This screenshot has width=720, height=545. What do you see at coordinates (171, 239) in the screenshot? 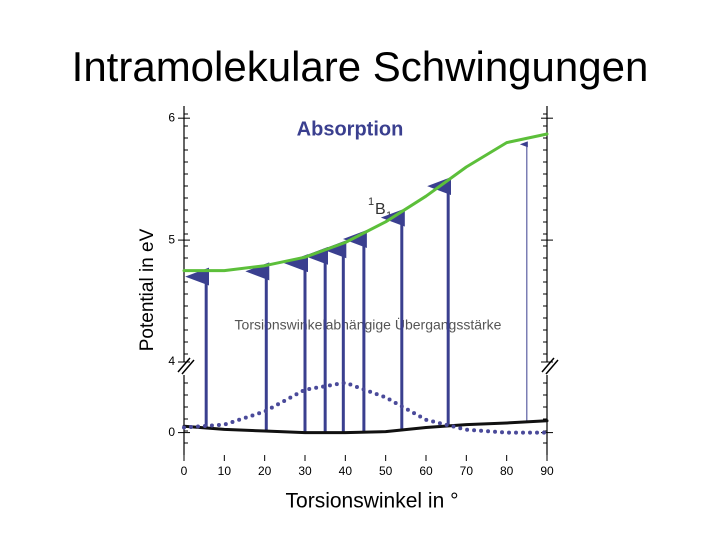
I see `y-tick-label: 5` at bounding box center [171, 239].